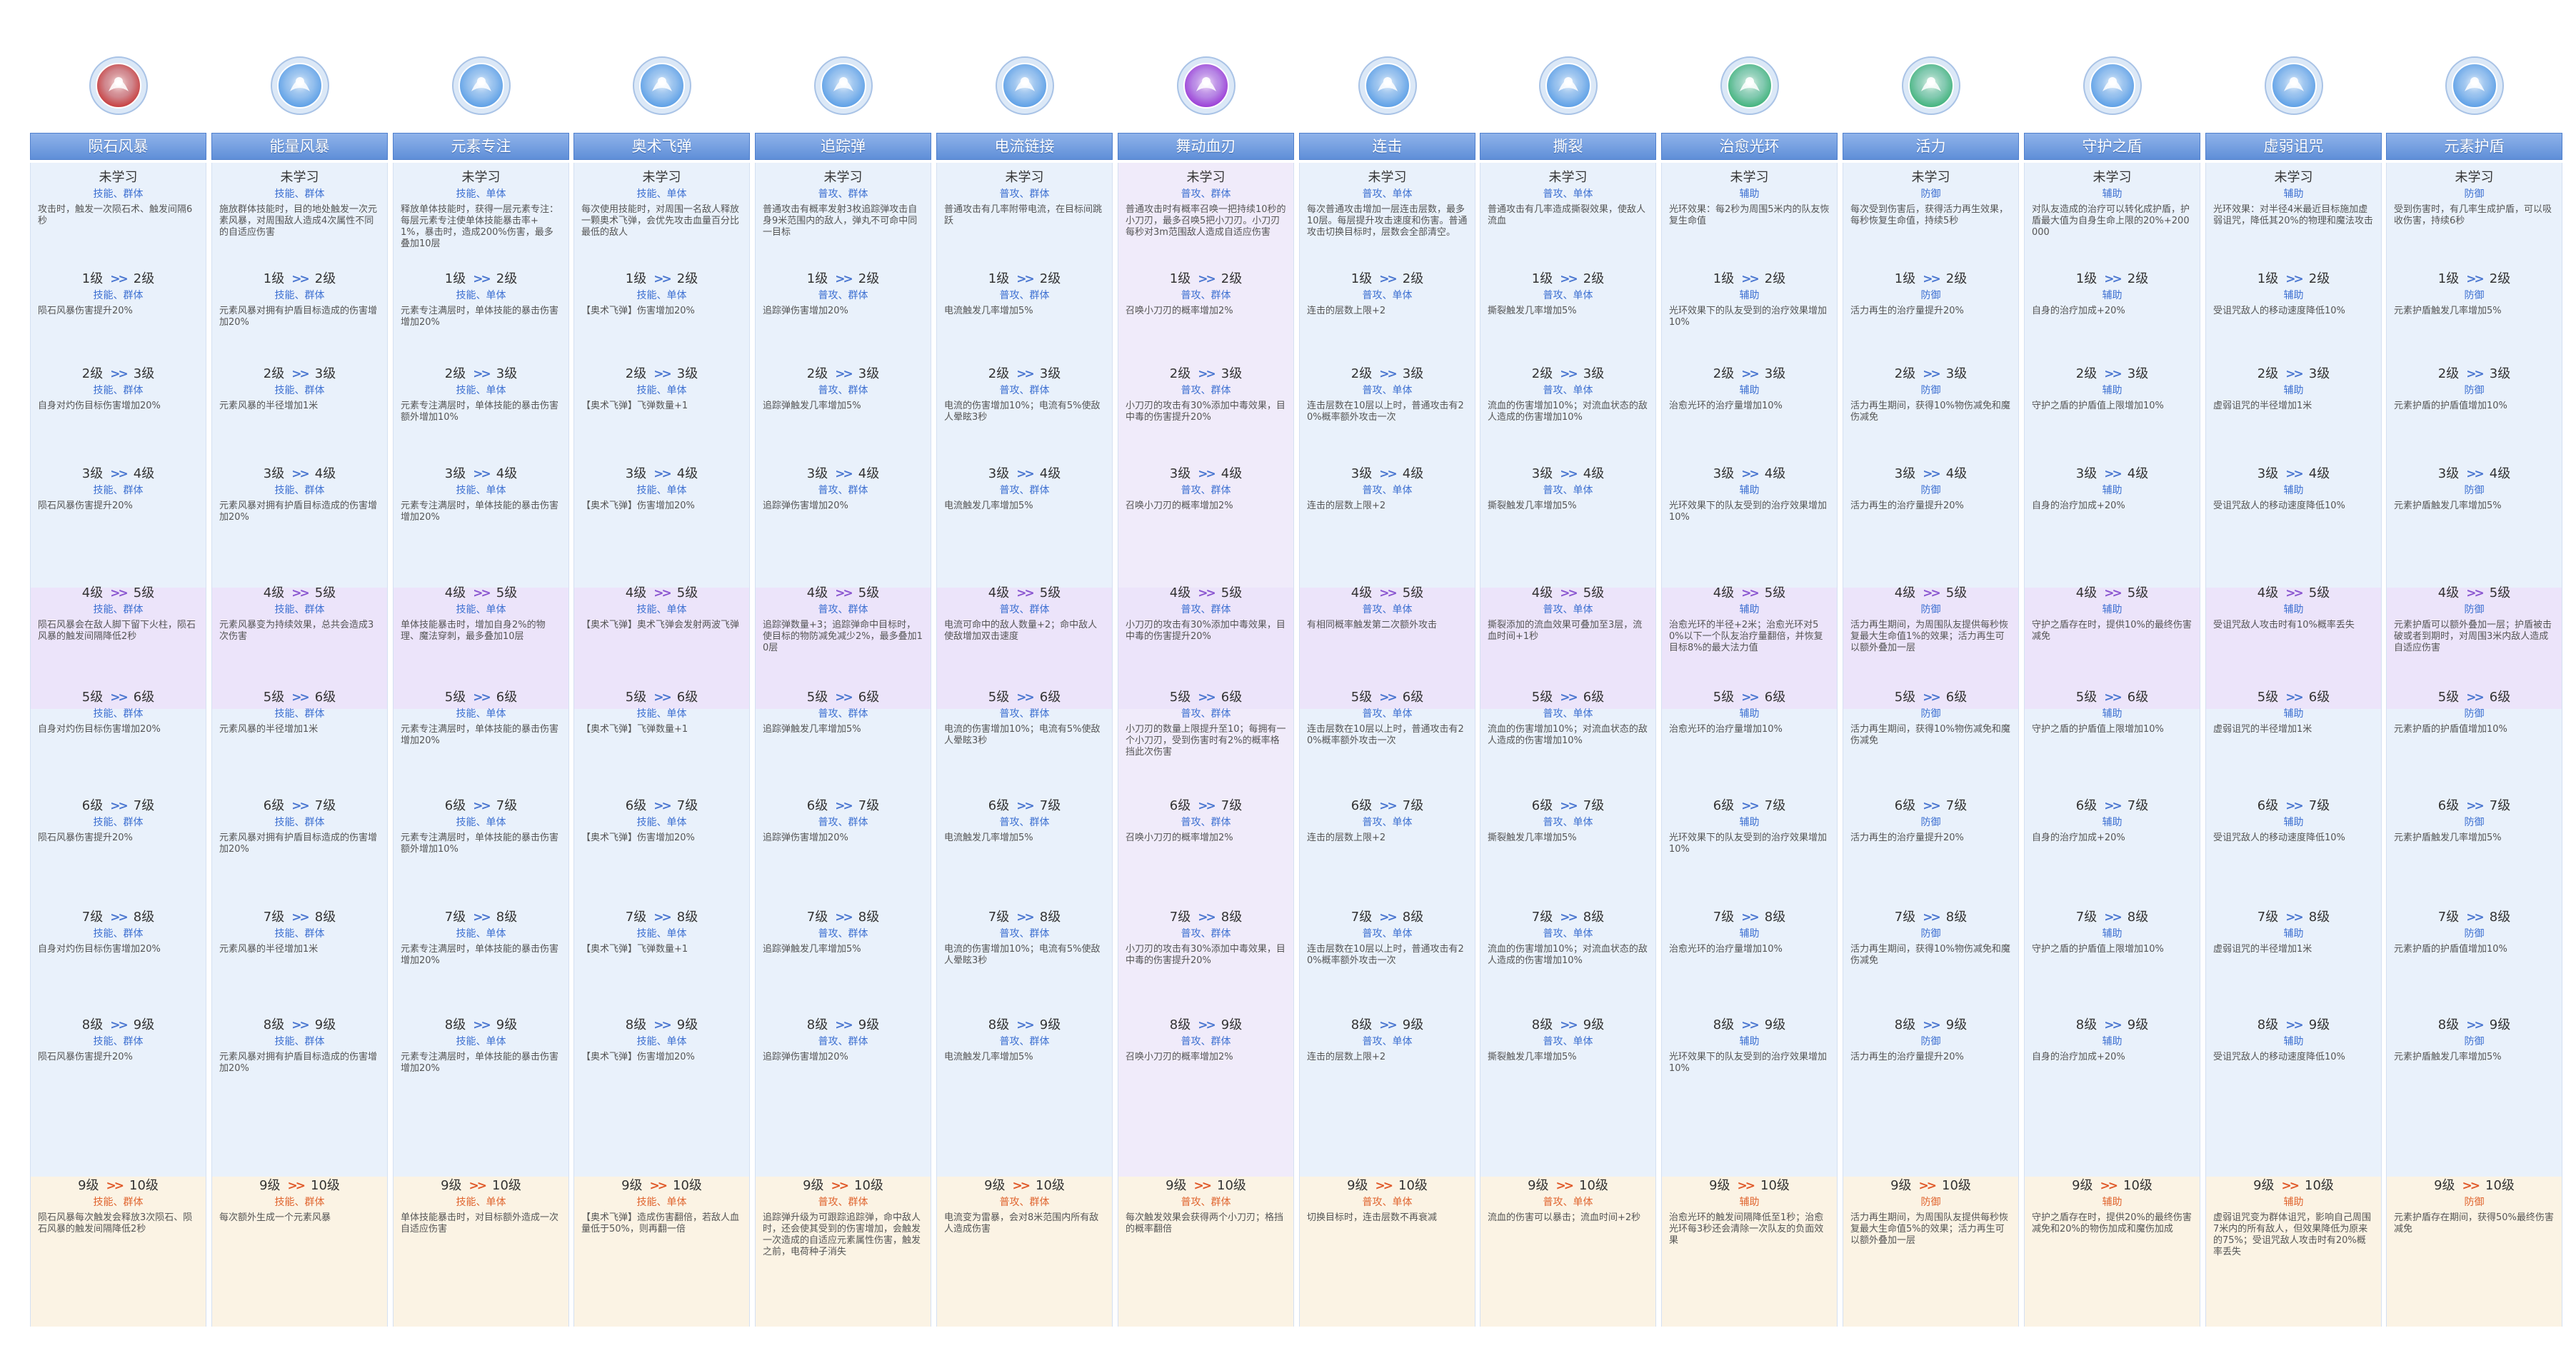 The height and width of the screenshot is (1358, 2576). What do you see at coordinates (1726, 406) in the screenshot?
I see `step-desc: 治愈光环的治疗量增加10%` at bounding box center [1726, 406].